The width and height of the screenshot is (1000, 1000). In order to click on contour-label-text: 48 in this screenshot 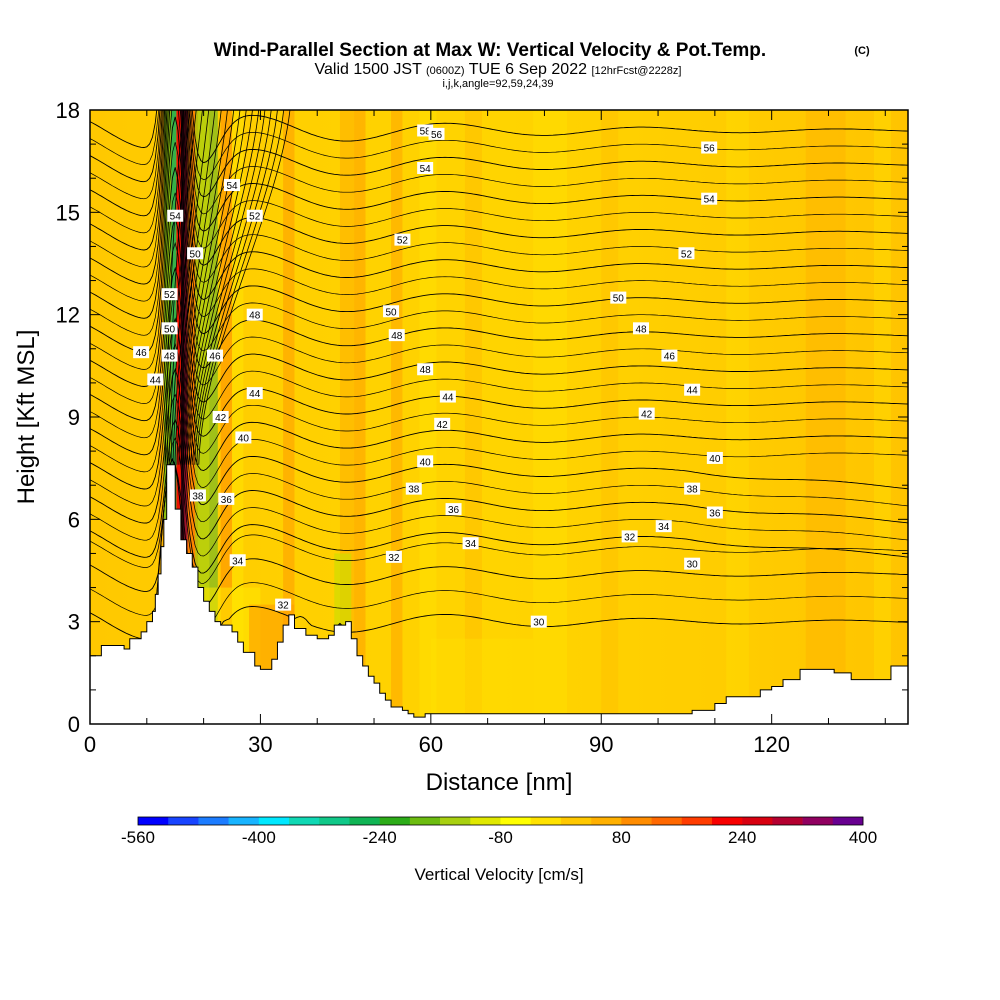, I will do `click(255, 316)`.